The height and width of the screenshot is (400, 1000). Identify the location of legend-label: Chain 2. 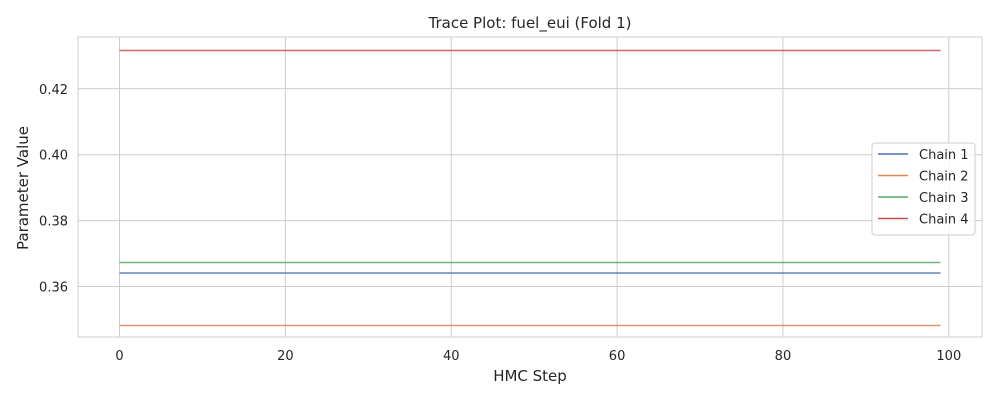
(944, 177).